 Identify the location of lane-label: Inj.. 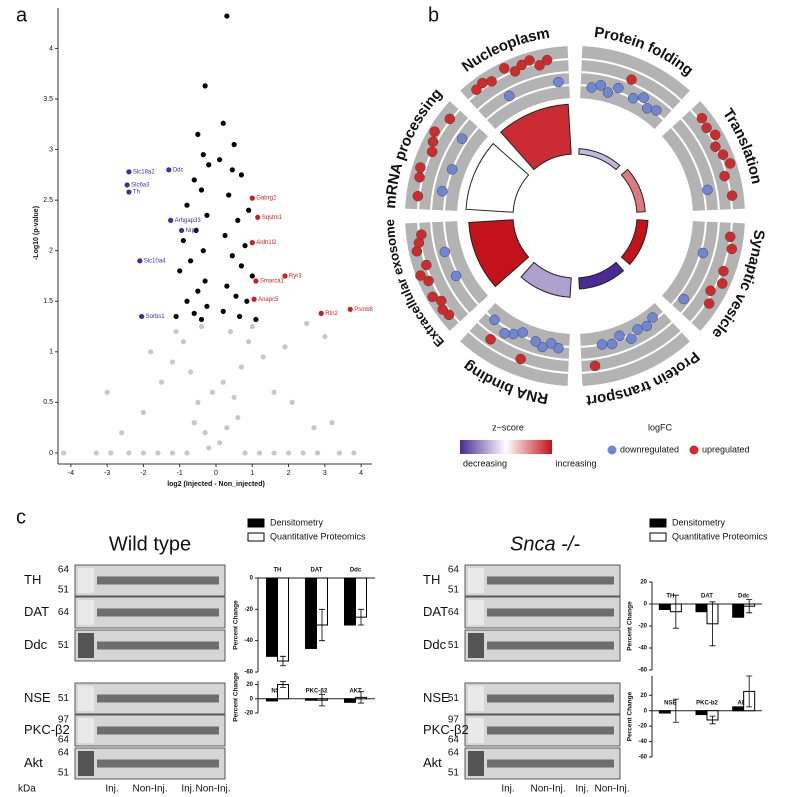
(187, 789).